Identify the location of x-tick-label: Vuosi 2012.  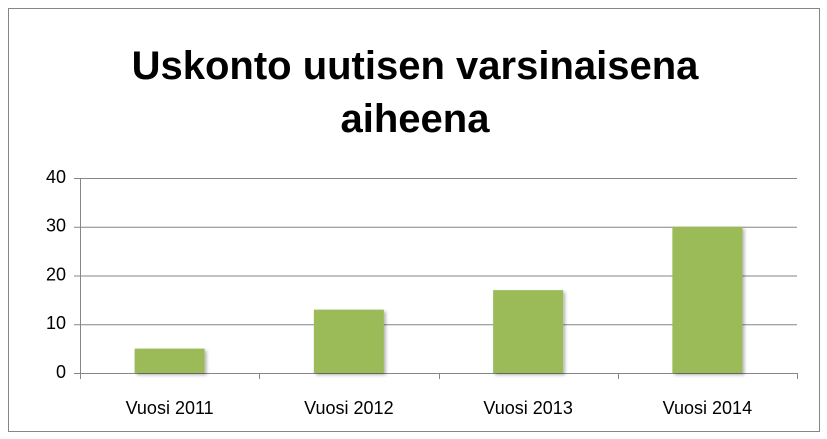
(348, 408).